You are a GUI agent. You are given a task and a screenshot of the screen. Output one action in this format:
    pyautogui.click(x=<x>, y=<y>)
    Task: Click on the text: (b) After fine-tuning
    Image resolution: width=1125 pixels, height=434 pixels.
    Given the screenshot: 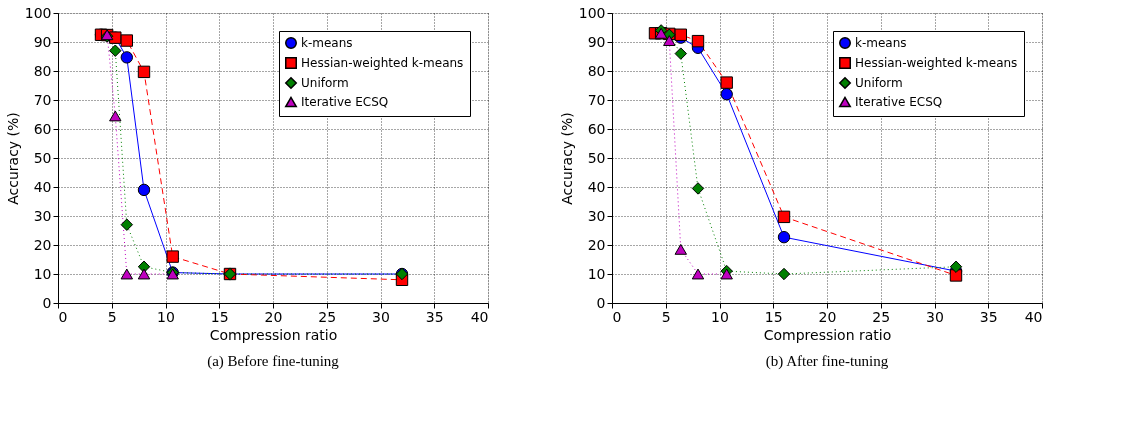 What is the action you would take?
    pyautogui.click(x=827, y=361)
    